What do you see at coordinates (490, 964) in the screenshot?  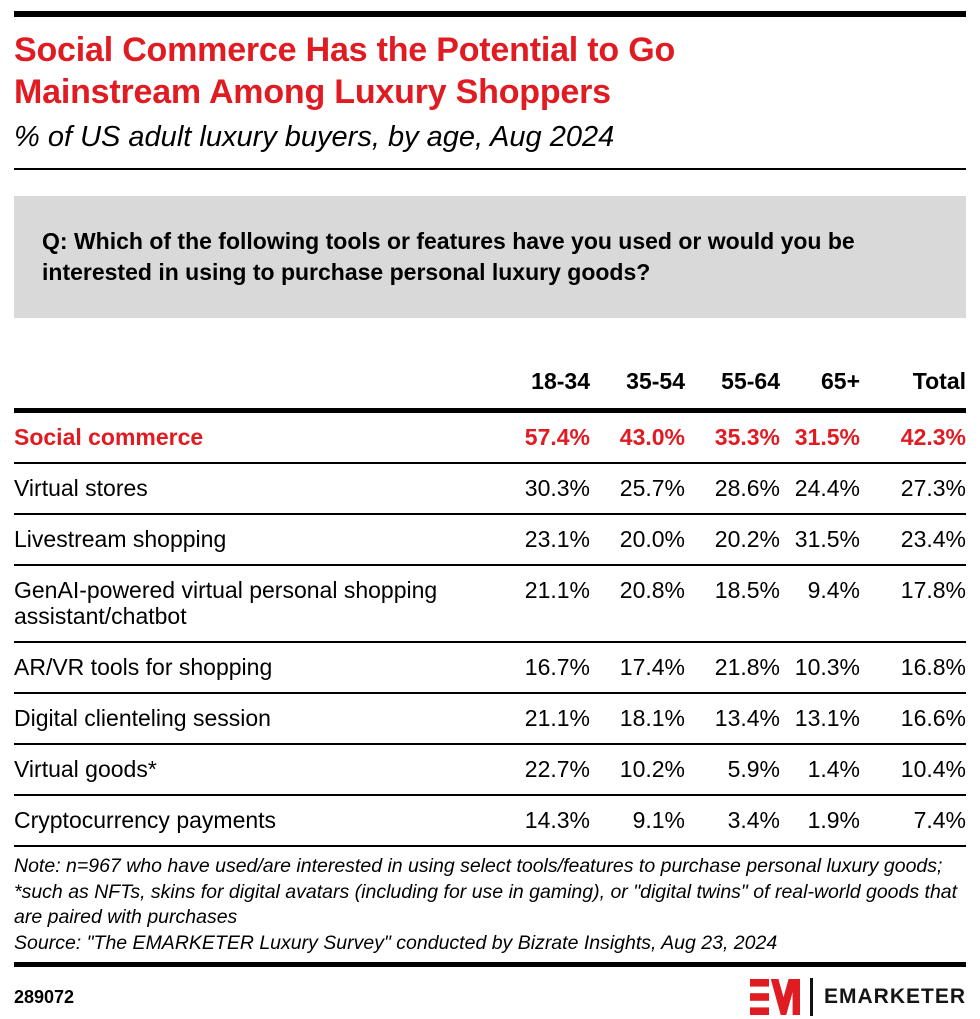 I see `bottom-rule` at bounding box center [490, 964].